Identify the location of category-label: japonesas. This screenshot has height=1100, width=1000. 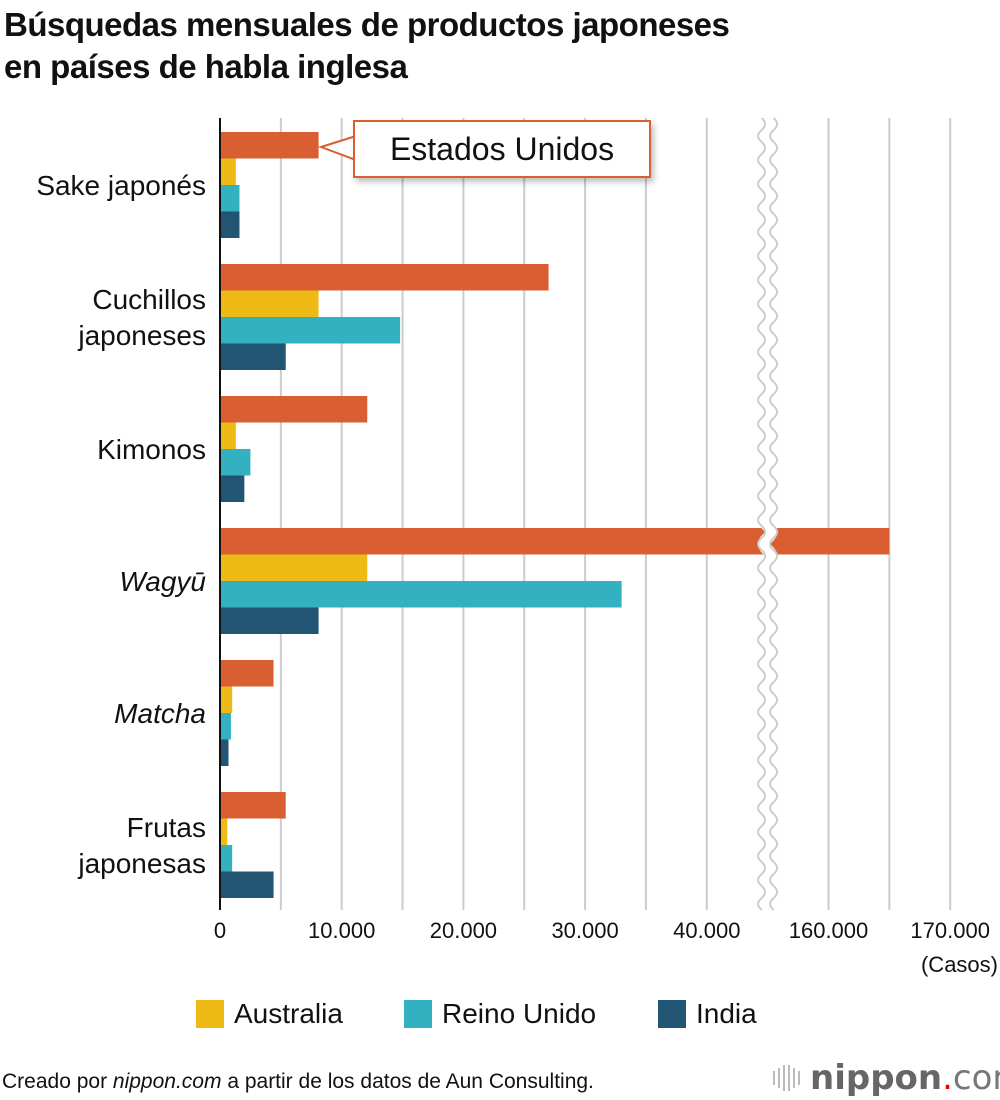
(141, 863).